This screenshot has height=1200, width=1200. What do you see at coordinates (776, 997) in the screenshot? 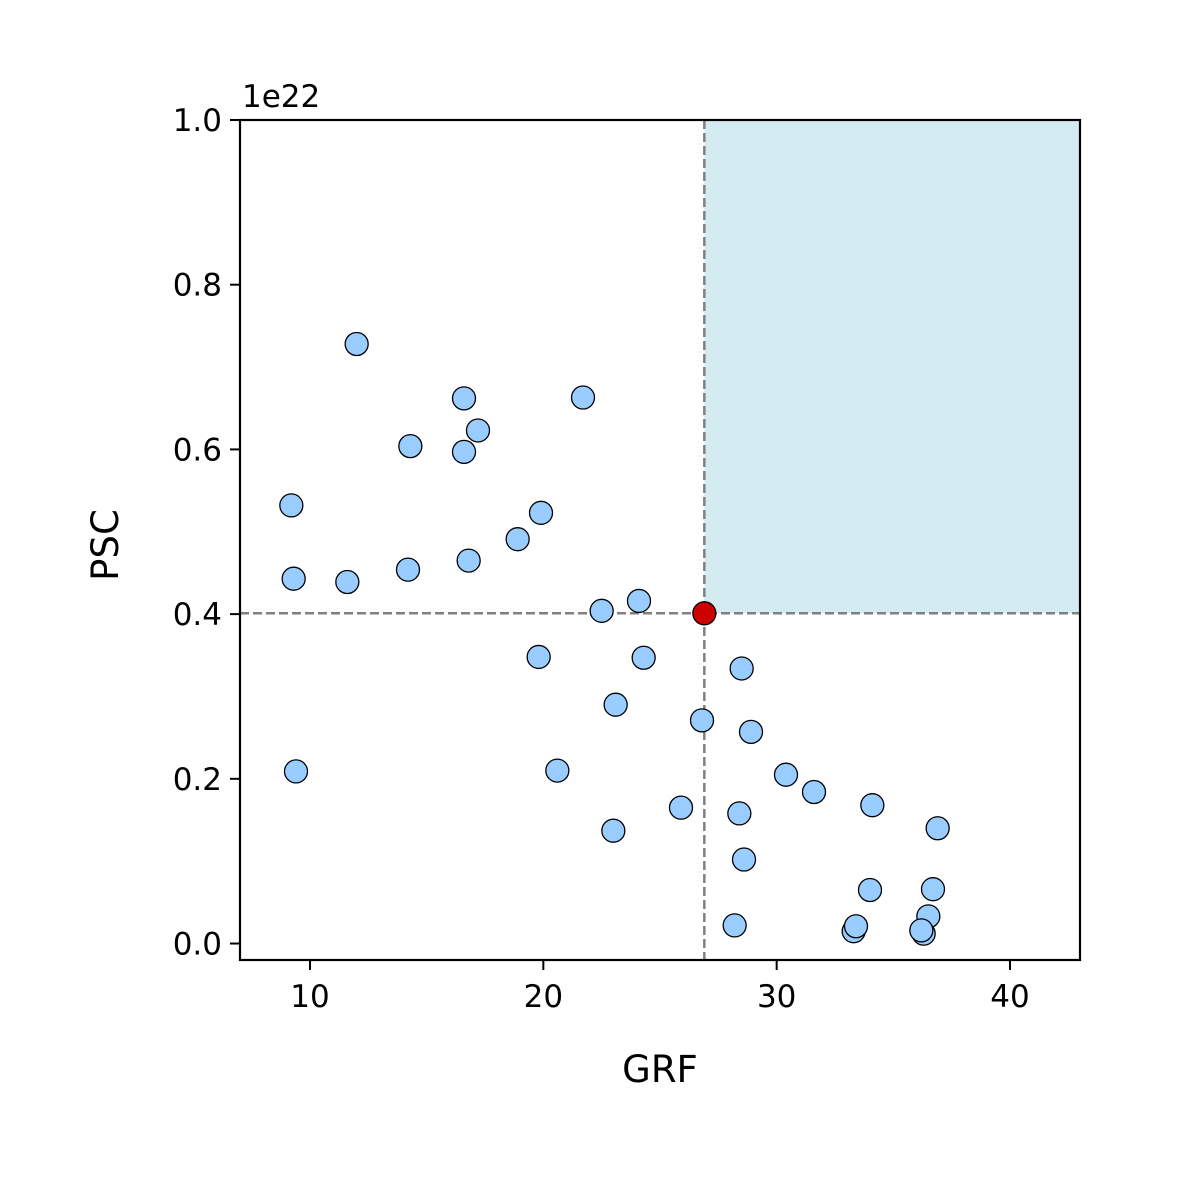
I see `x-tick-label-2: 30` at bounding box center [776, 997].